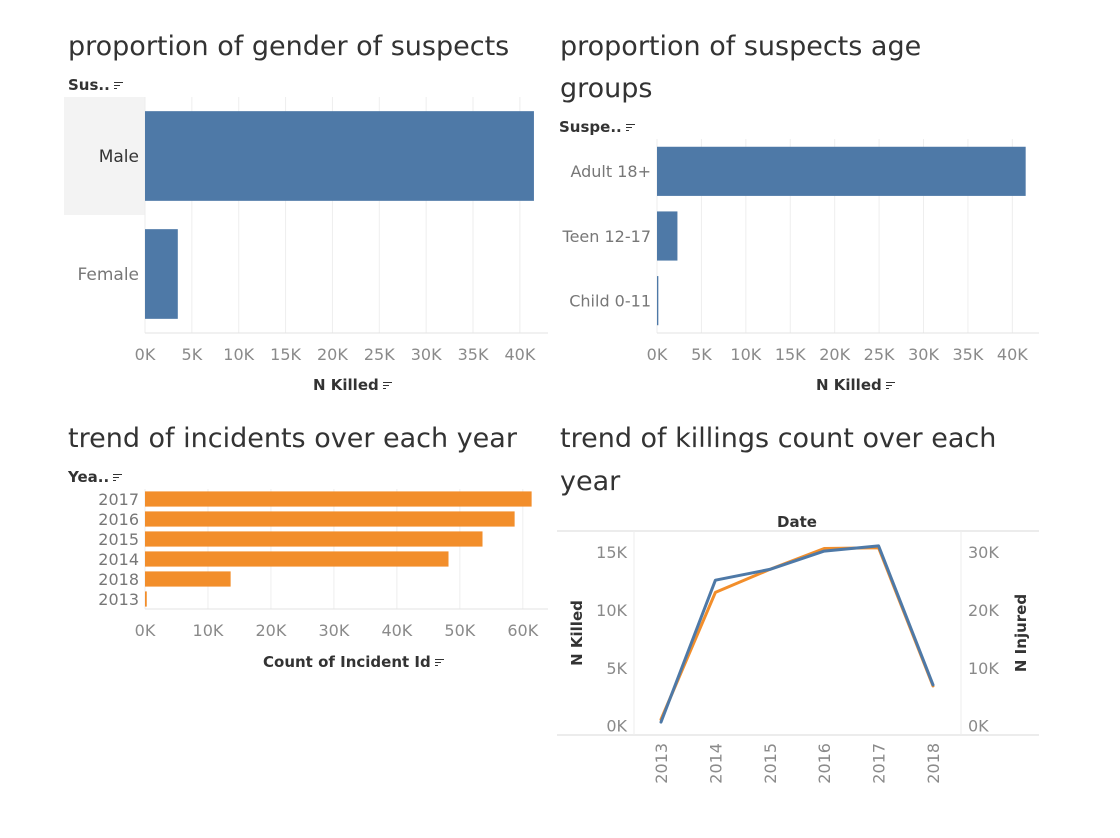  I want to click on incidents-x-axis-title: Count of Incident Id, so click(353, 662).